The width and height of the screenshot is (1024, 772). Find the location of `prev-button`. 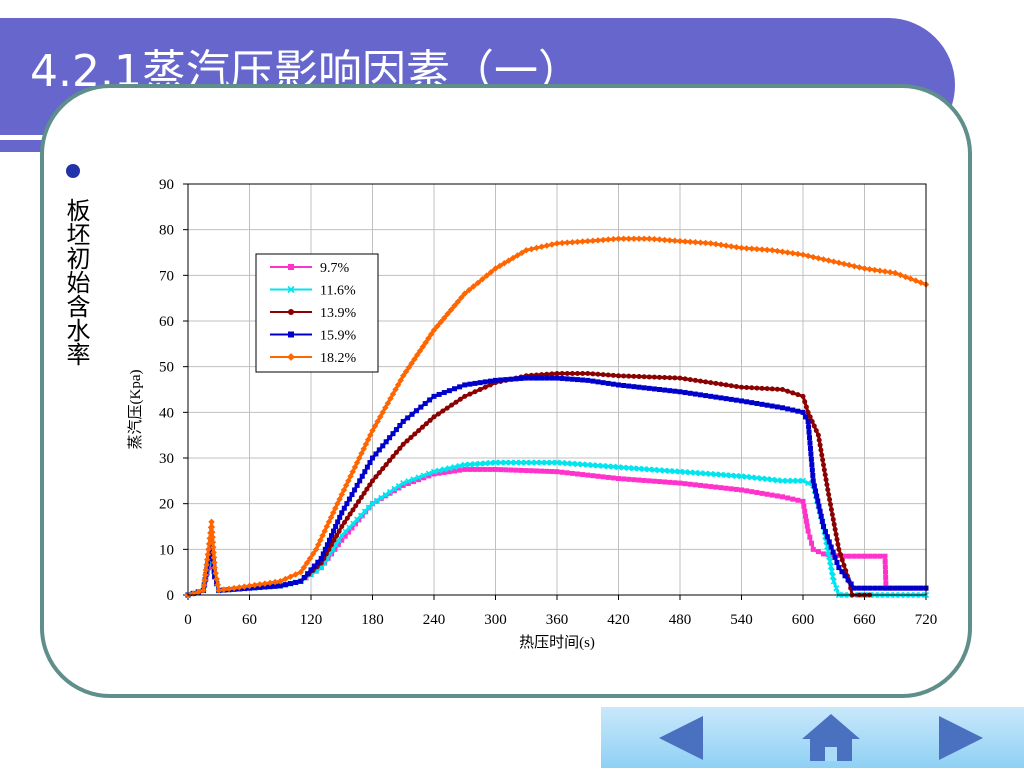

prev-button is located at coordinates (686, 737).